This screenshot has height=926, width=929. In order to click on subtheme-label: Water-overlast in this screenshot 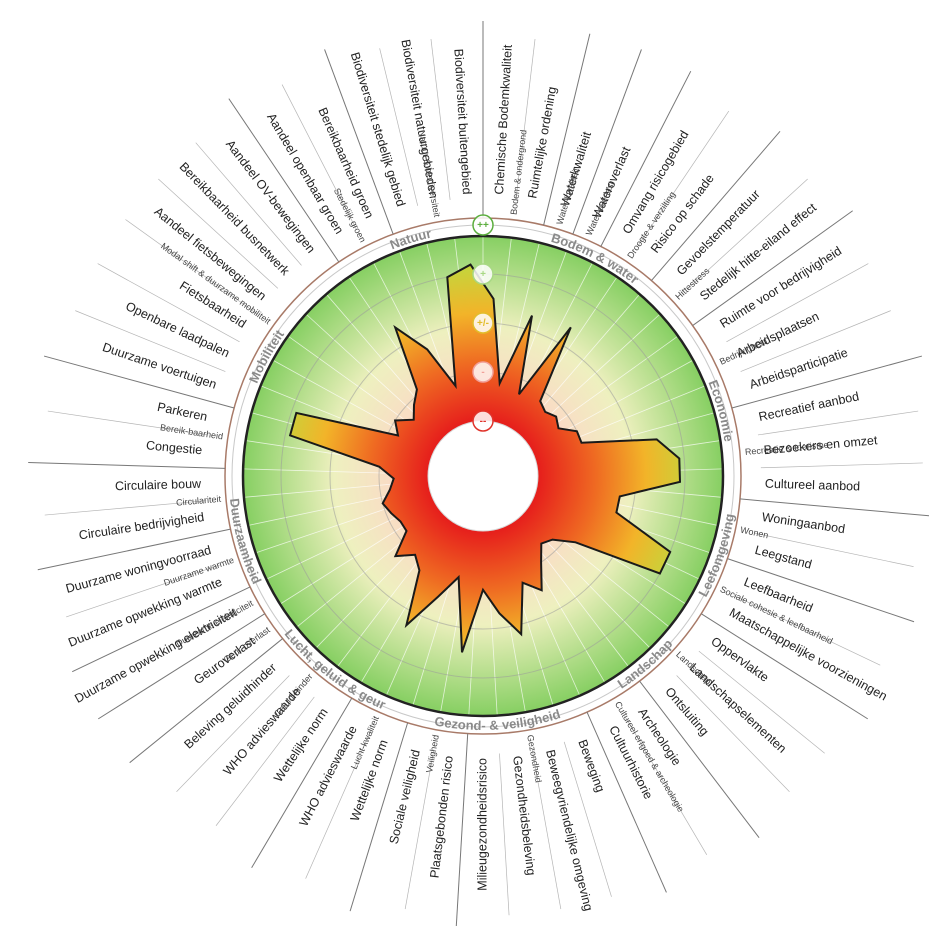, I will do `click(600, 208)`.